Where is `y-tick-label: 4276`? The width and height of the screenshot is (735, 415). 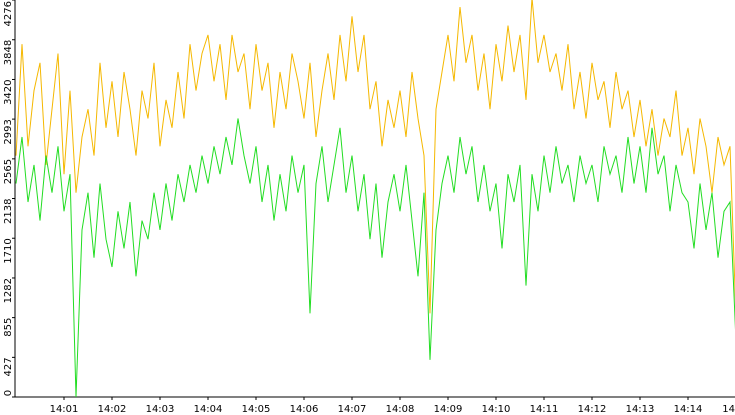 y-tick-label: 4276 is located at coordinates (8, 13).